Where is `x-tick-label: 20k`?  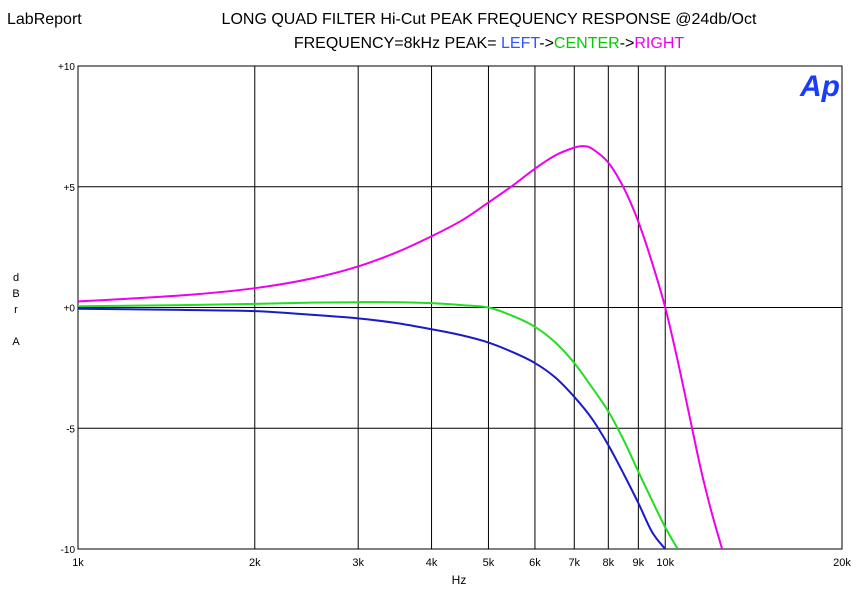
x-tick-label: 20k is located at coordinates (842, 563).